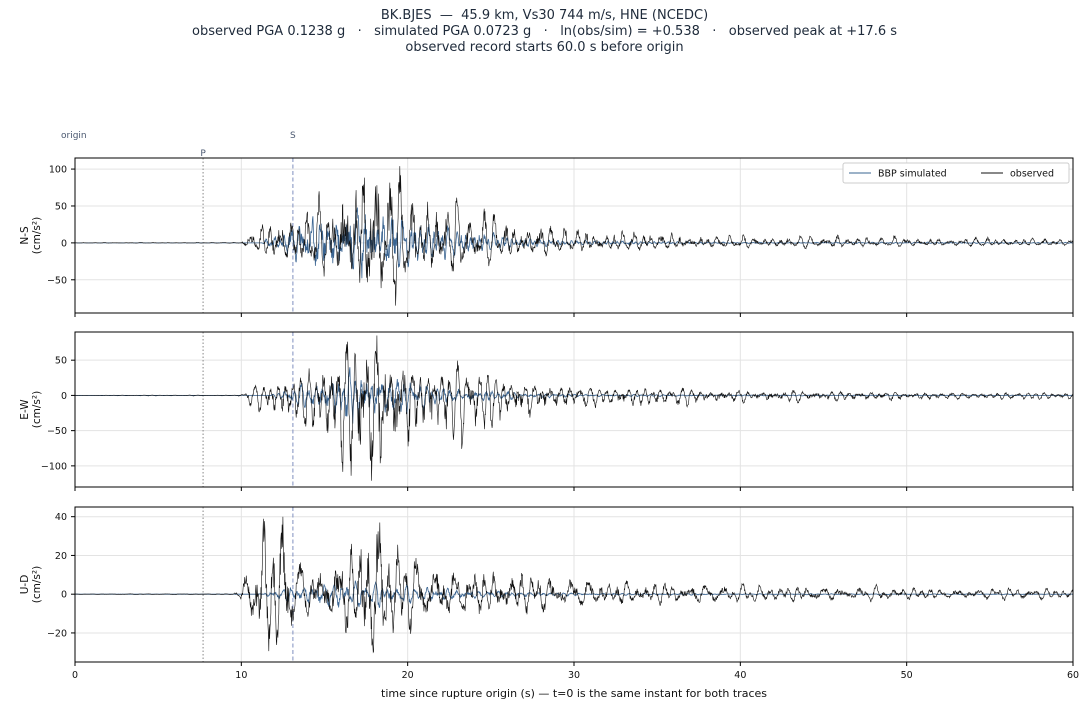 Image resolution: width=1089 pixels, height=710 pixels. What do you see at coordinates (57, 633) in the screenshot?
I see `y-tick-label: −20` at bounding box center [57, 633].